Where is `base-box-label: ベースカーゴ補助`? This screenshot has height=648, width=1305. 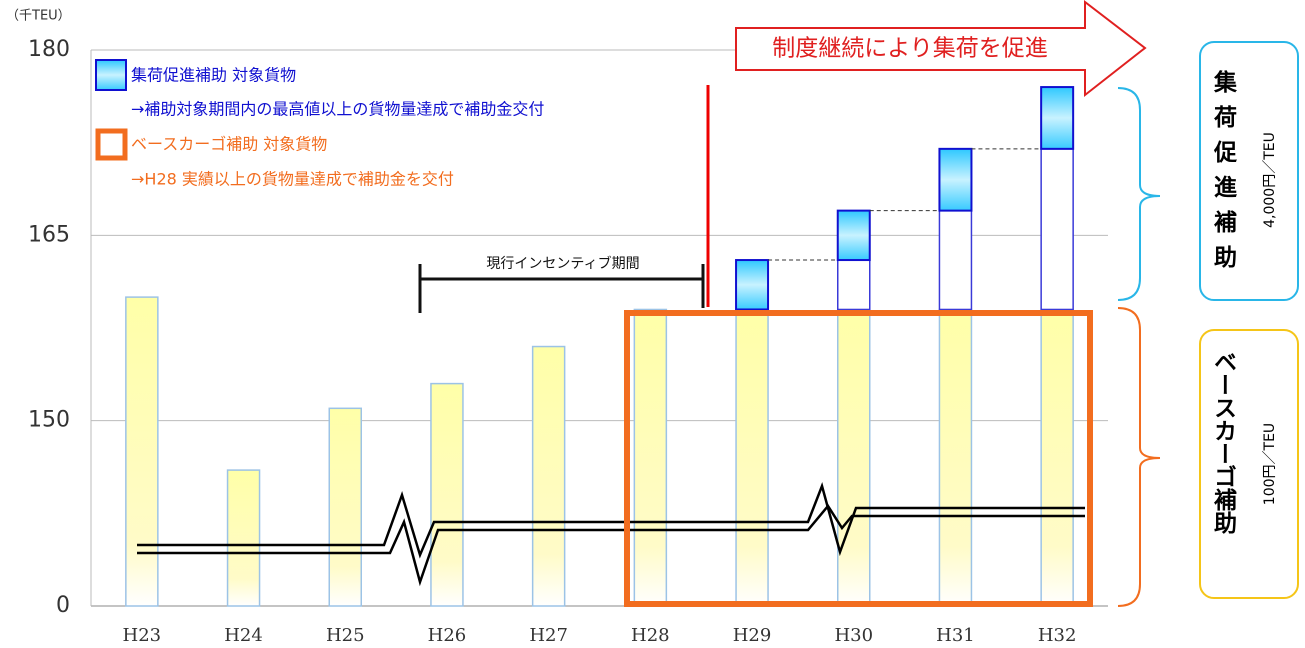 base-box-label: ベースカーゴ補助 is located at coordinates (1224, 442).